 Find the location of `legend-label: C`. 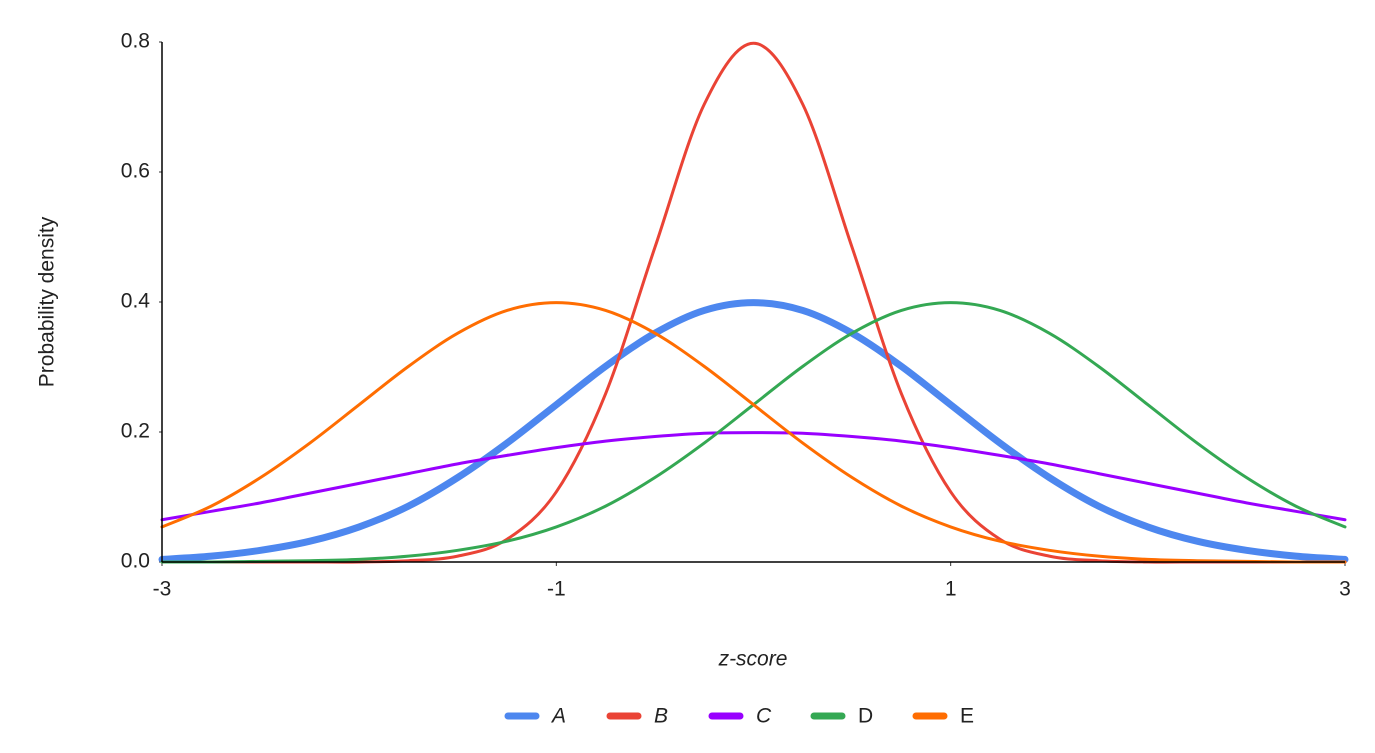

legend-label: C is located at coordinates (764, 716).